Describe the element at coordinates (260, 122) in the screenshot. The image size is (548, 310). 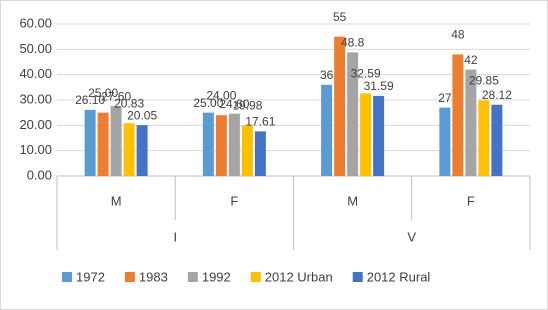
I see `data-label: 17.61` at that location.